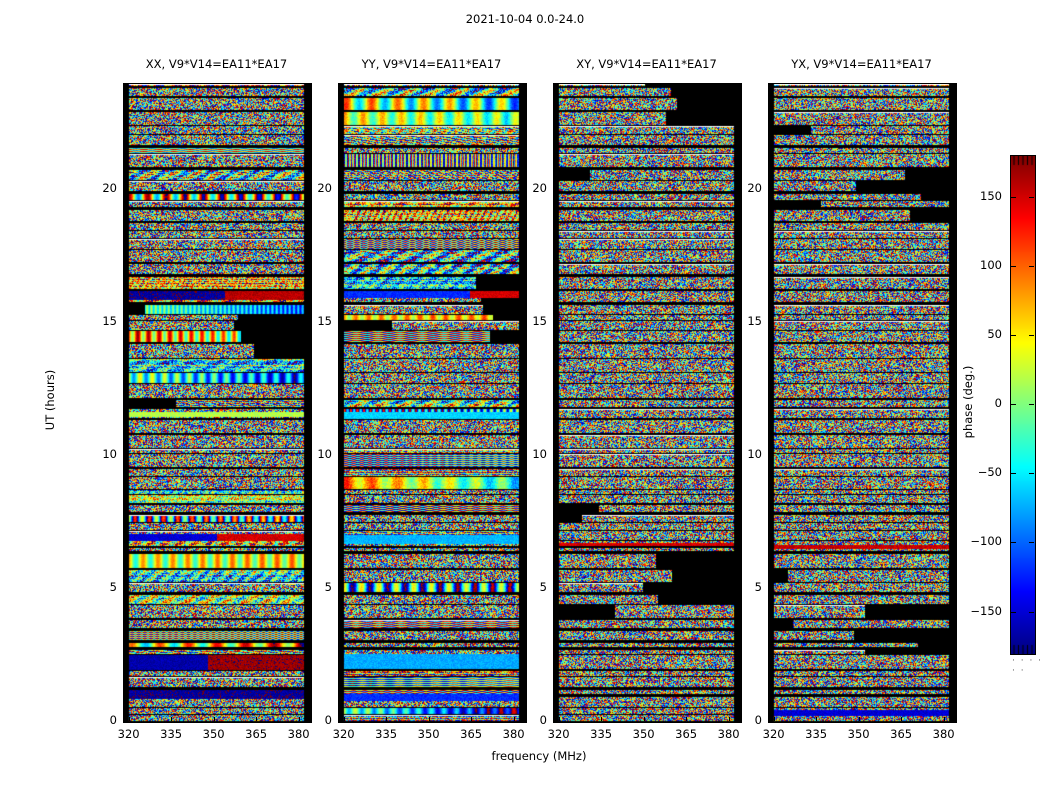 The width and height of the screenshot is (1050, 800). I want to click on colorbar-label: phase (deg.), so click(968, 402).